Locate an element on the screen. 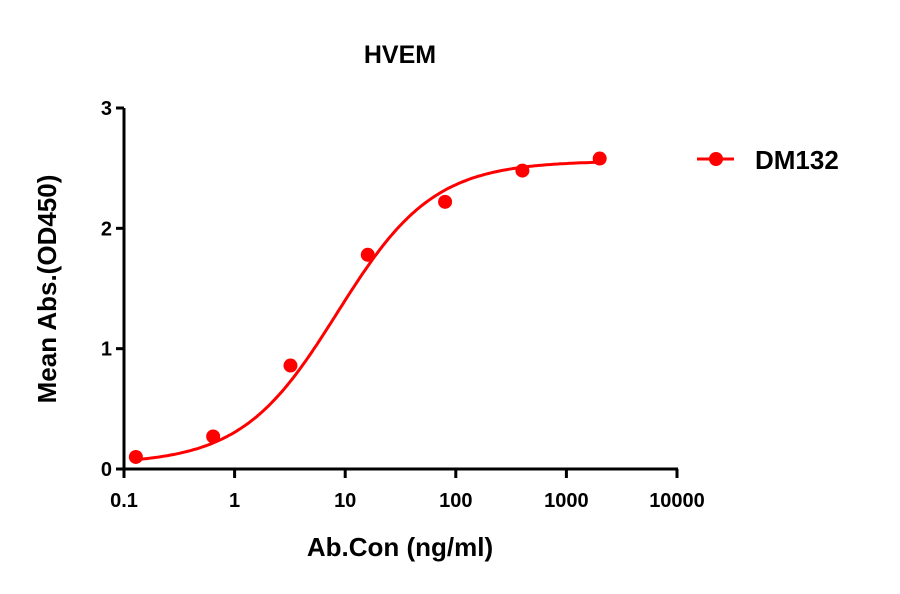 This screenshot has width=900, height=594. legend: DM132 is located at coordinates (768, 160).